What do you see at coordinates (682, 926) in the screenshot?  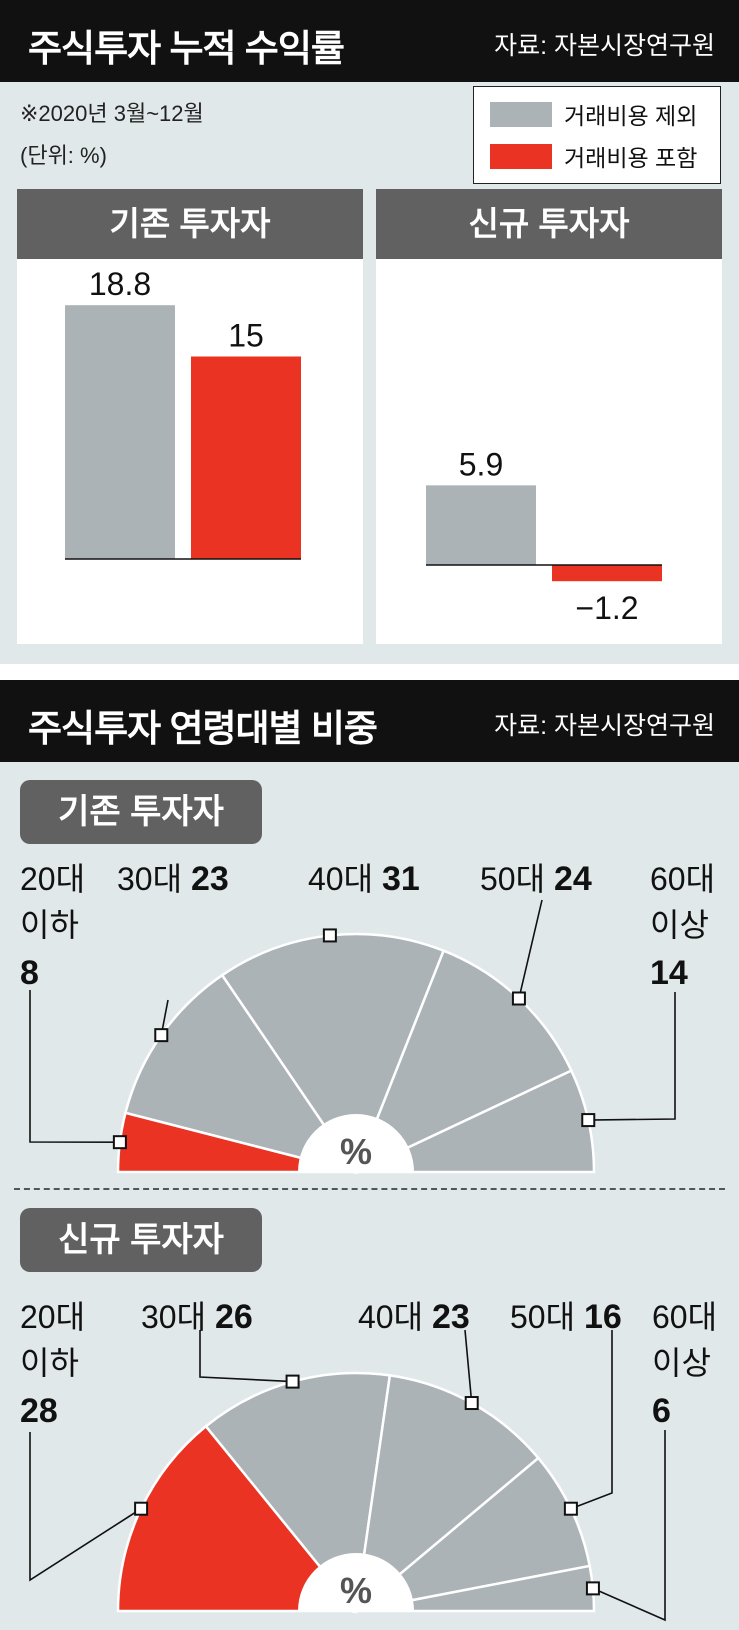 I see `gauge-label-4: 60대 이상 14` at bounding box center [682, 926].